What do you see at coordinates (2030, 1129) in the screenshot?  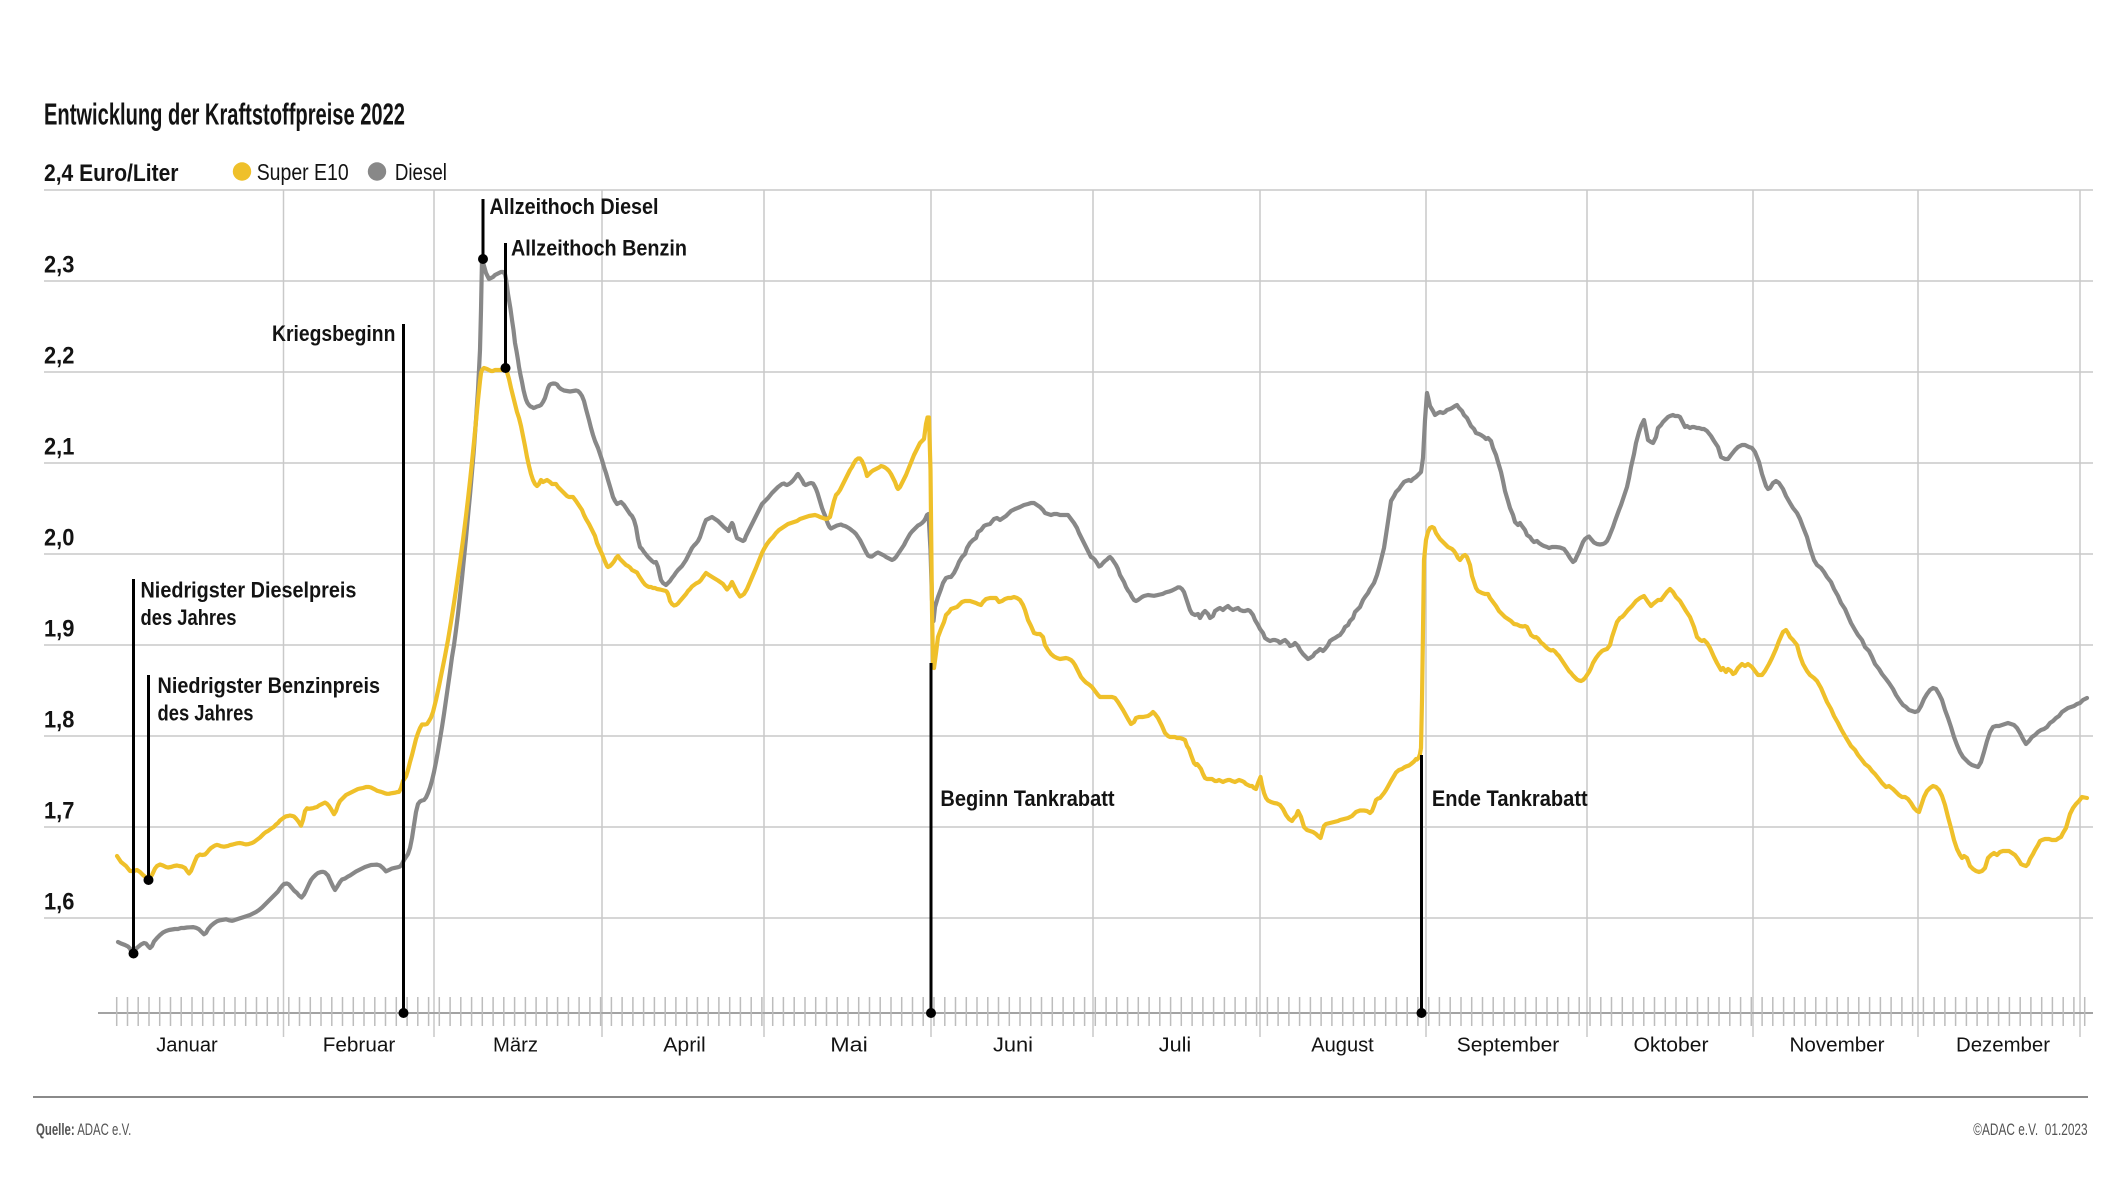 I see `svg-text: ©ADAC e.V. 01.2023` at bounding box center [2030, 1129].